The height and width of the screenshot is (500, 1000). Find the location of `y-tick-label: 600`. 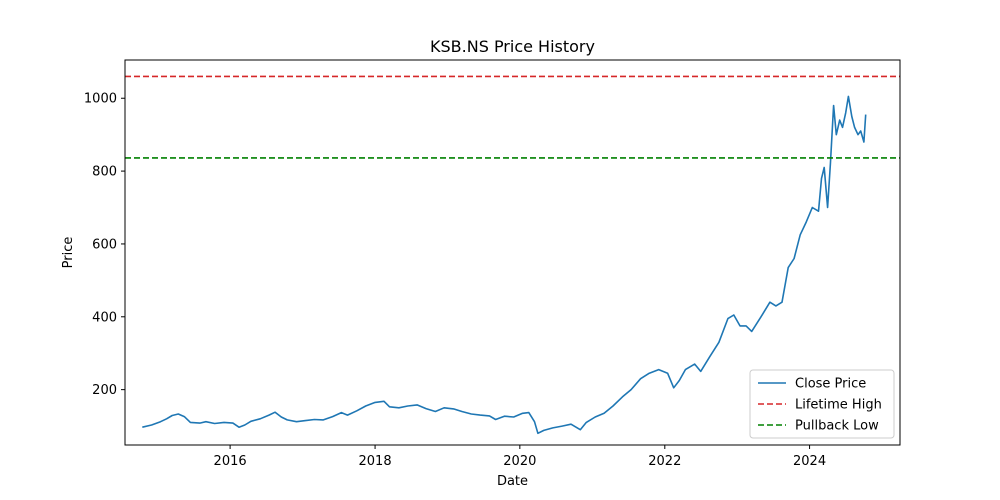

y-tick-label: 600 is located at coordinates (104, 244).